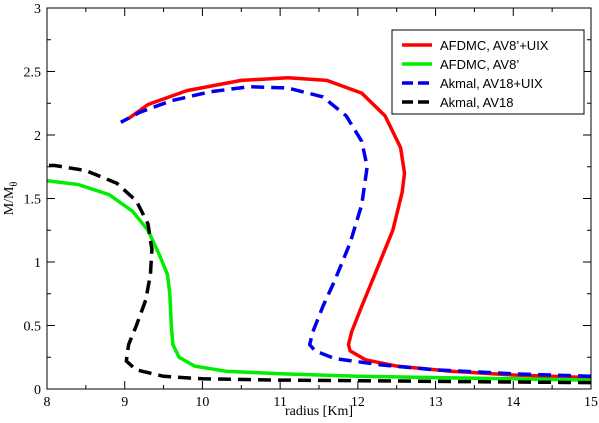 The height and width of the screenshot is (423, 599). Describe the element at coordinates (358, 402) in the screenshot. I see `x-tick-label: 12` at that location.